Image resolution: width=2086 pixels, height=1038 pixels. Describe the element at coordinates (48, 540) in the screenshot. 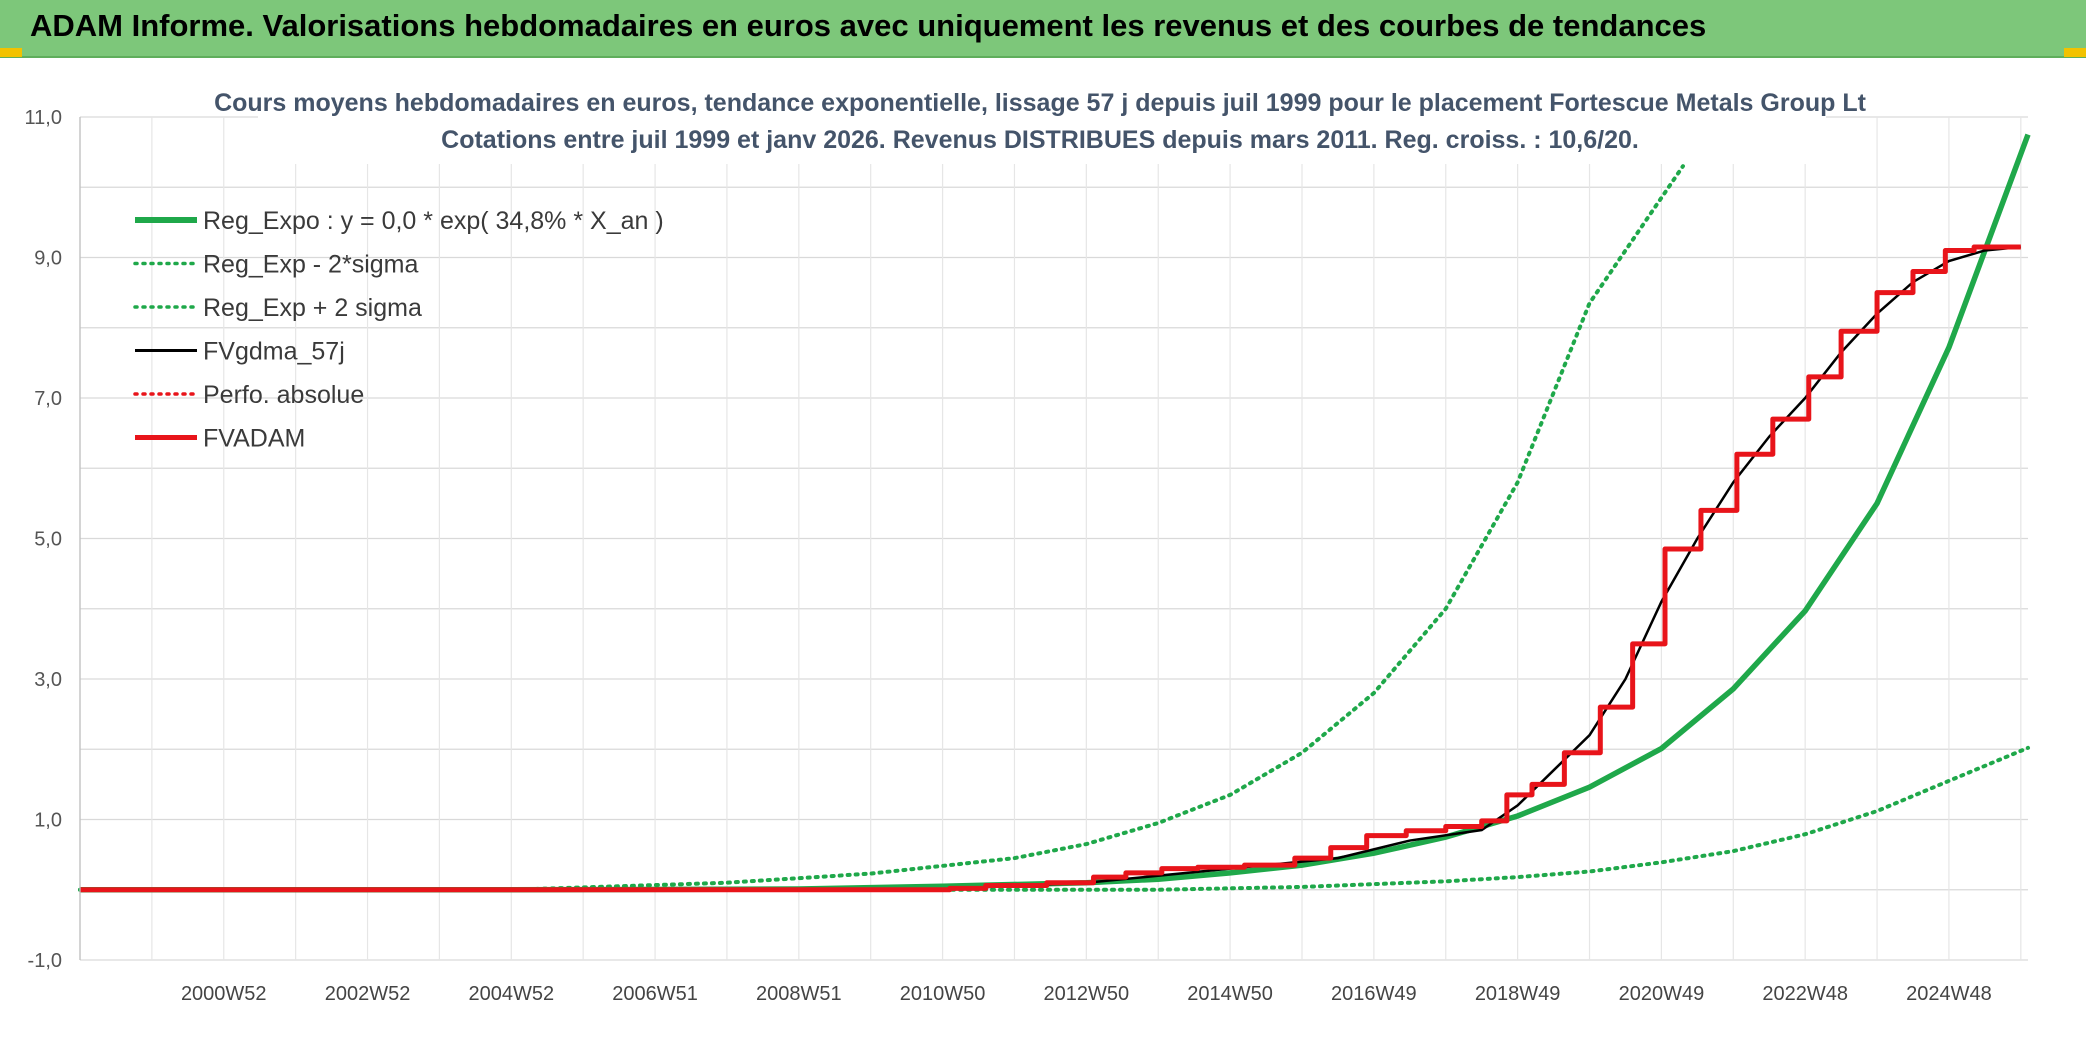

I see `y-tick-label: 5,0` at that location.